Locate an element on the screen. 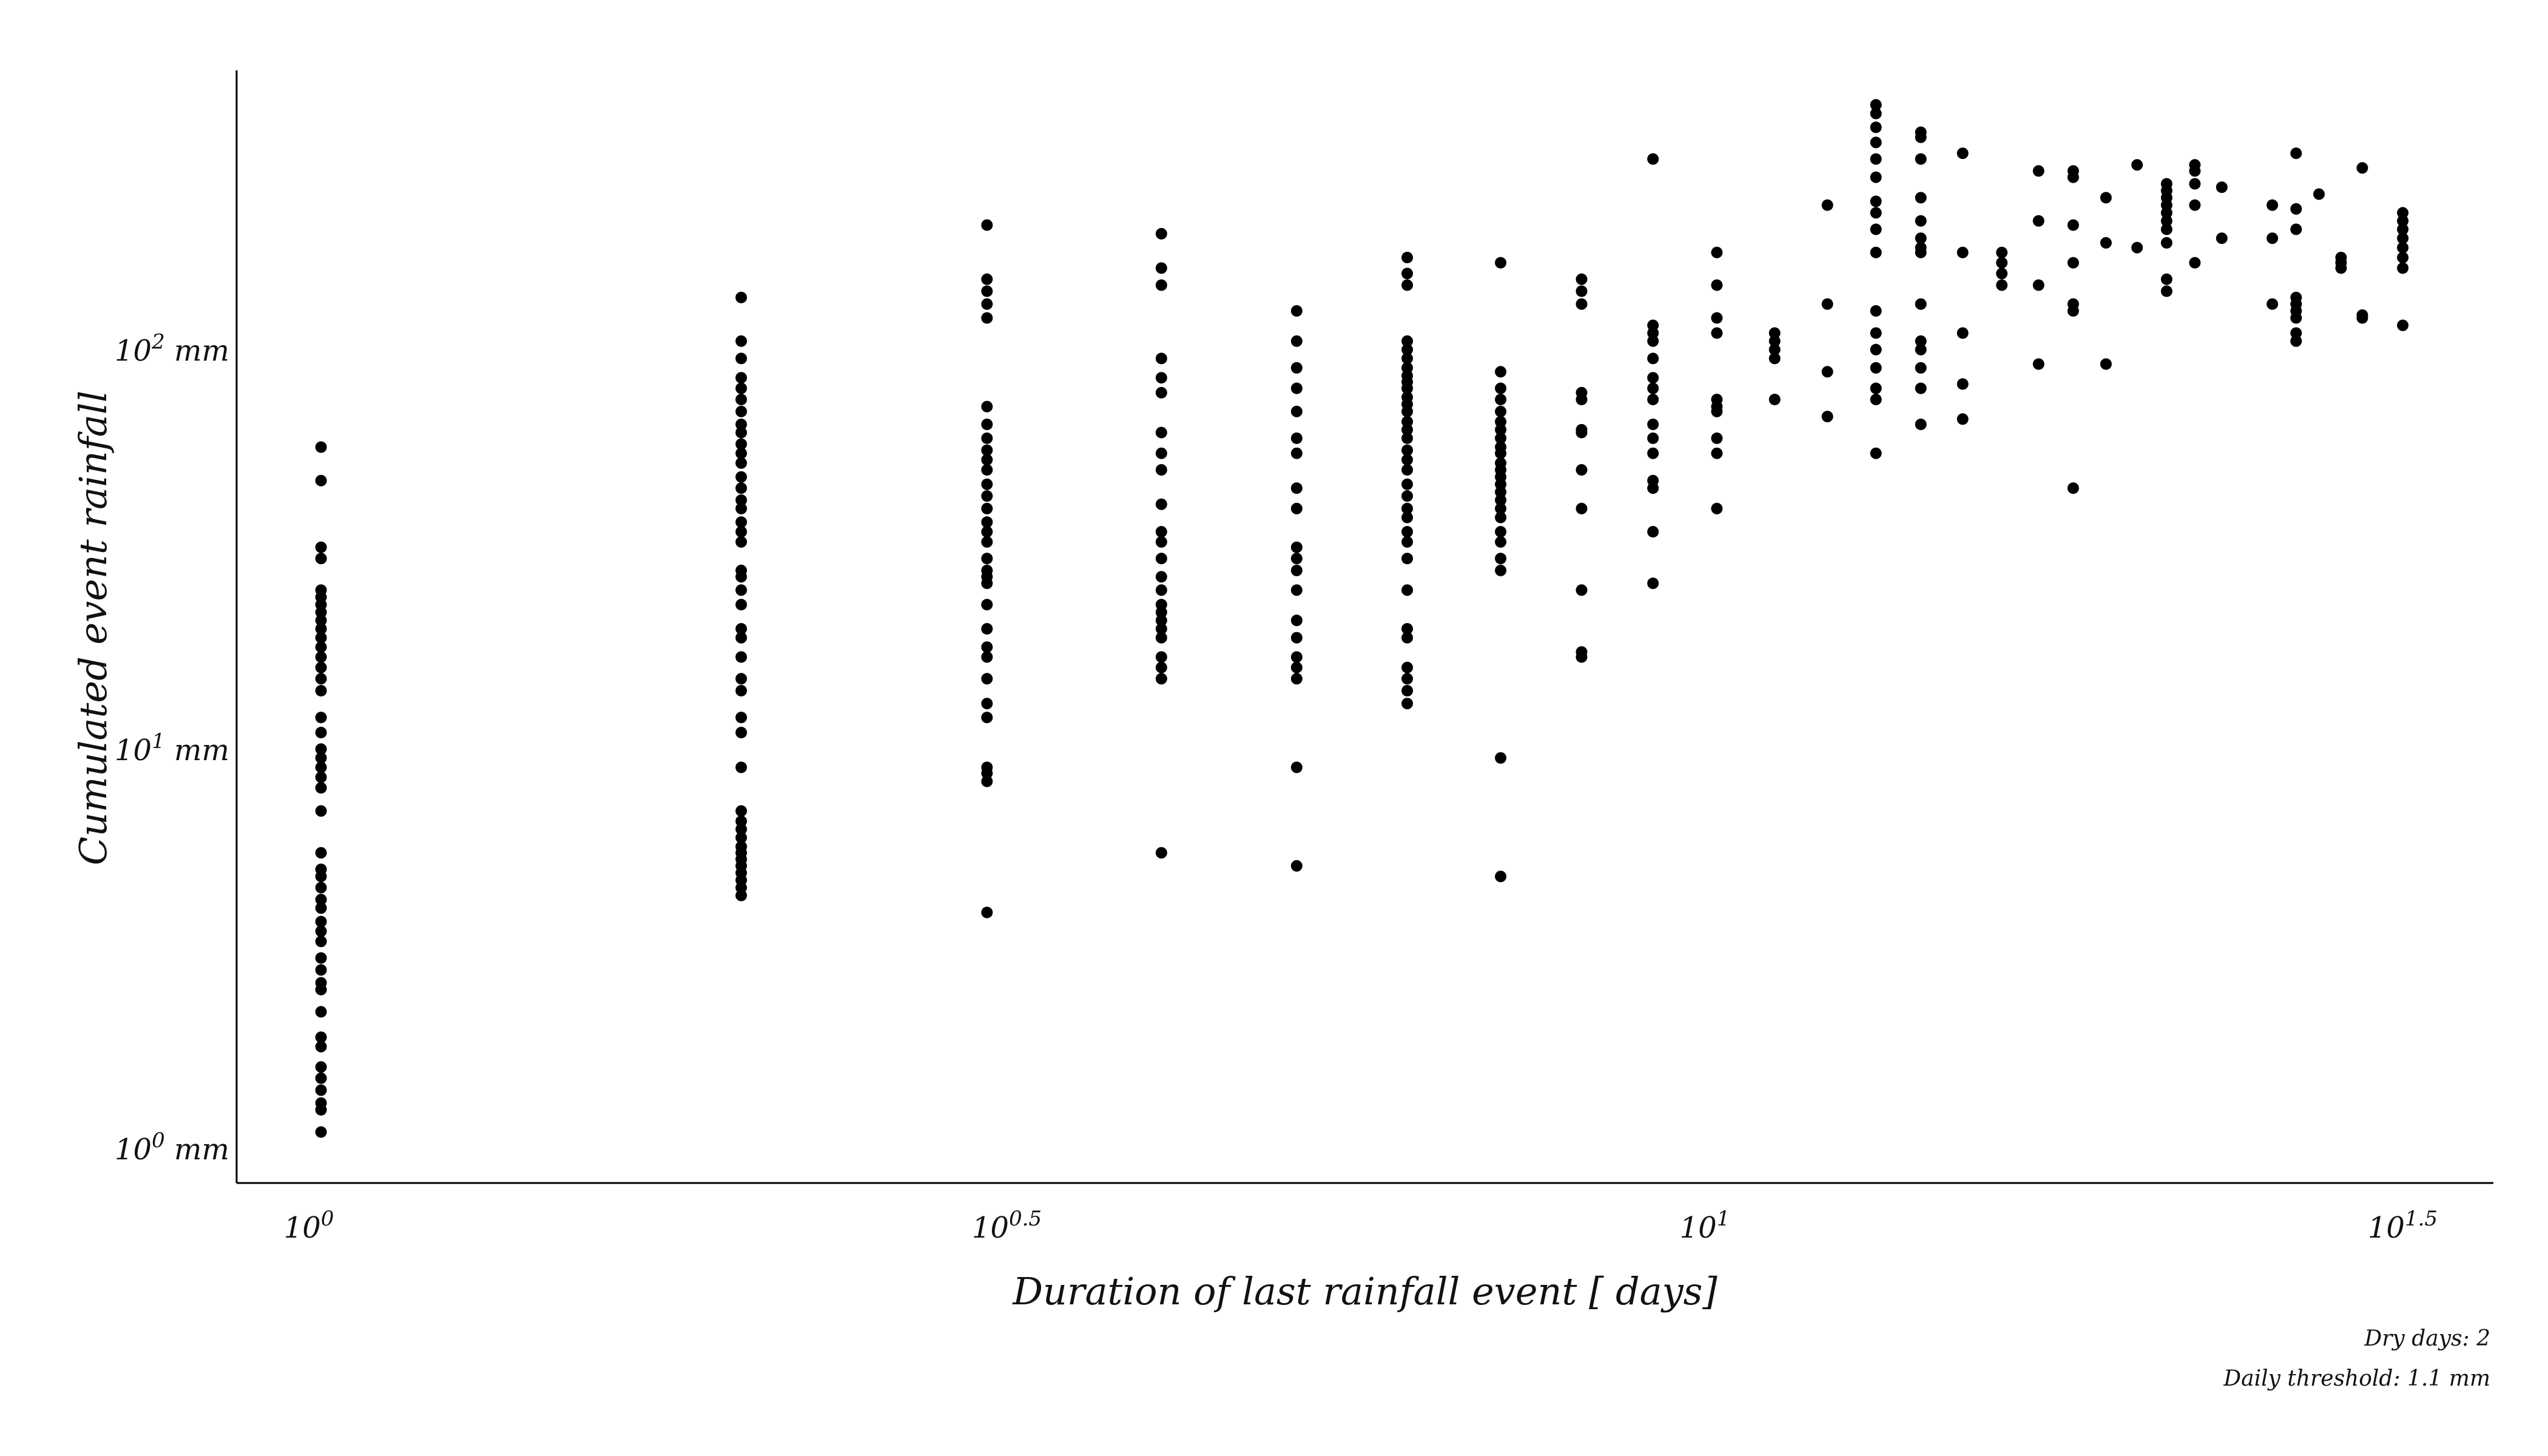 The image size is (2548, 1456). y-axis-title: Cumulated event rainfall is located at coordinates (93, 628).